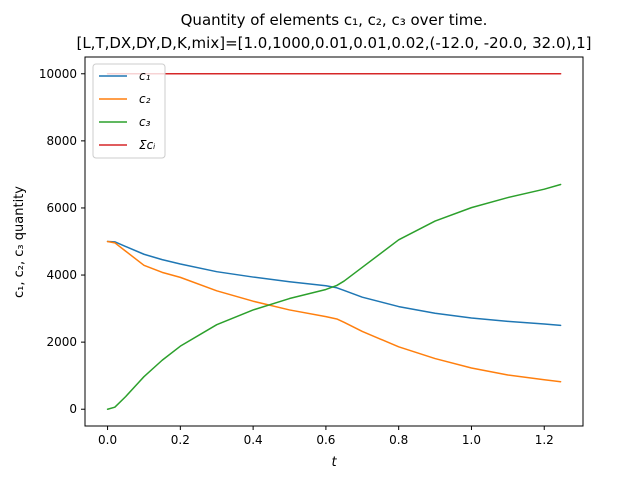 Image resolution: width=630 pixels, height=480 pixels. Describe the element at coordinates (145, 99) in the screenshot. I see `legend-label-2: c₂` at that location.